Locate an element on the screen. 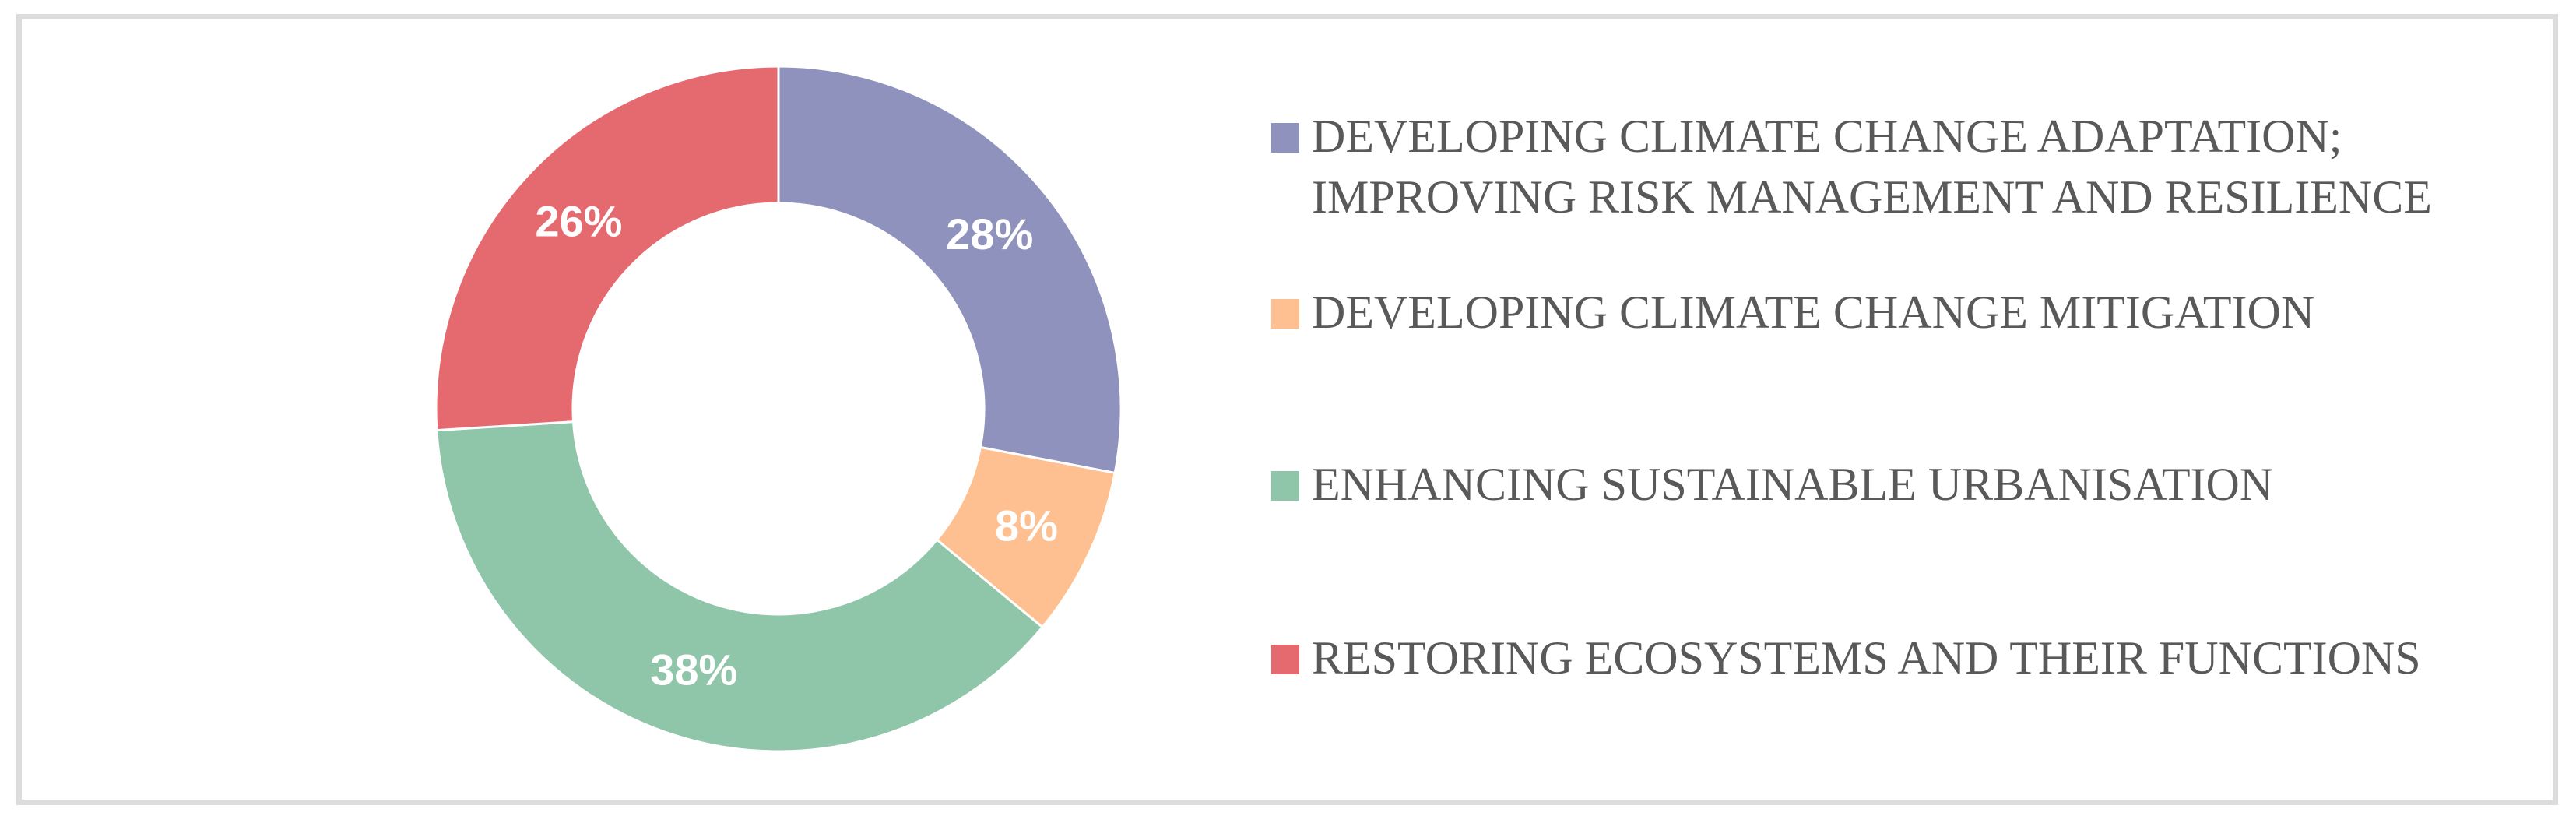 The height and width of the screenshot is (823, 2576). legend-swatch-urbanisation-icon is located at coordinates (1285, 486).